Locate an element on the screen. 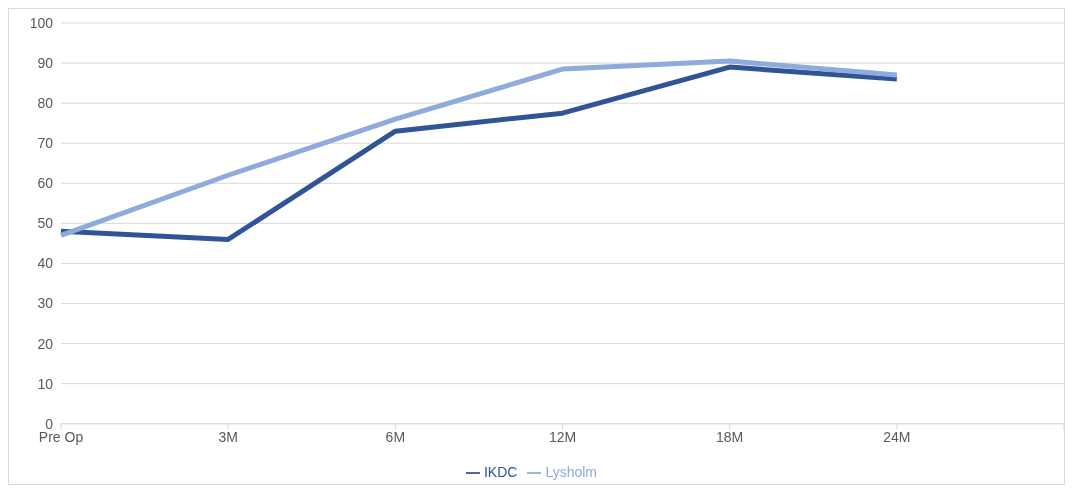 The image size is (1073, 493). y-tick-label: 70 is located at coordinates (45, 143).